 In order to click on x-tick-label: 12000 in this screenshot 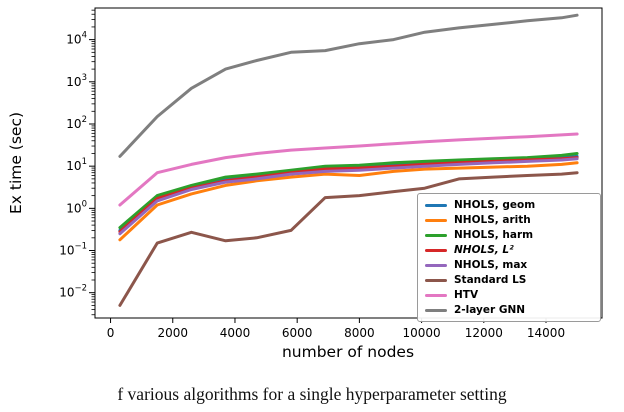, I will do `click(484, 333)`.